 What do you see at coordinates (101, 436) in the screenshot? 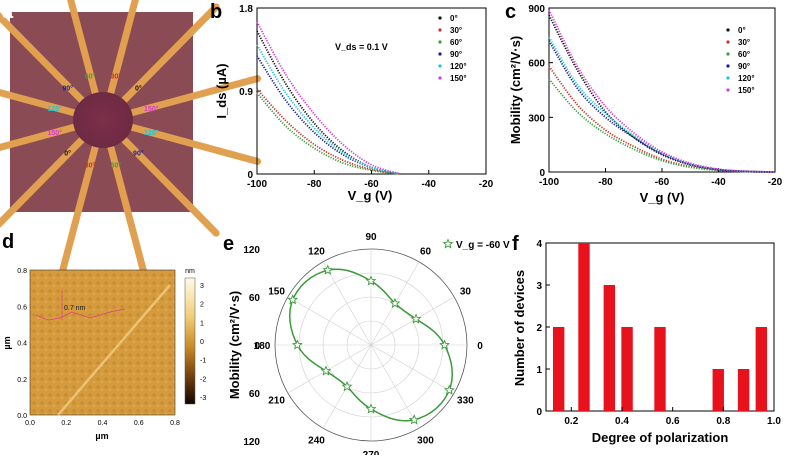
I see `plot-d-xlabel: µm` at bounding box center [101, 436].